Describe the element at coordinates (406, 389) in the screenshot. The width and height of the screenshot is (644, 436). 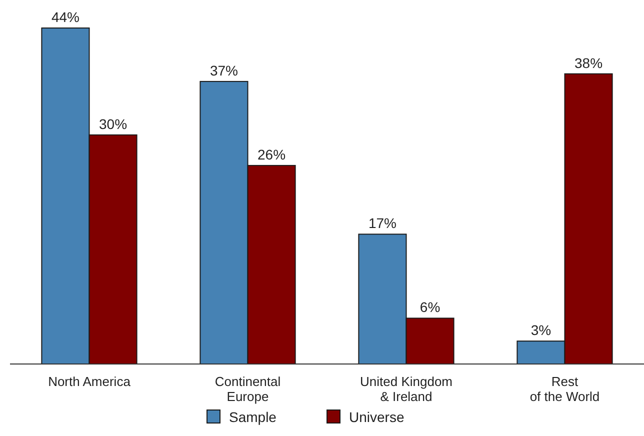
I see `x-tick-label: United Kingdom & Ireland` at that location.